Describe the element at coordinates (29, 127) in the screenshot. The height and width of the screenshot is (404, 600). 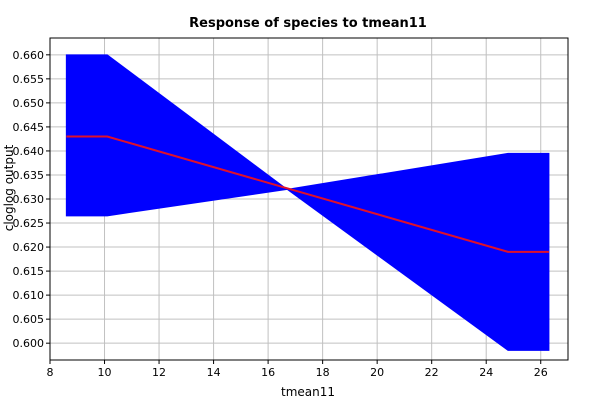
I see `y-tick-label: 0.645` at that location.